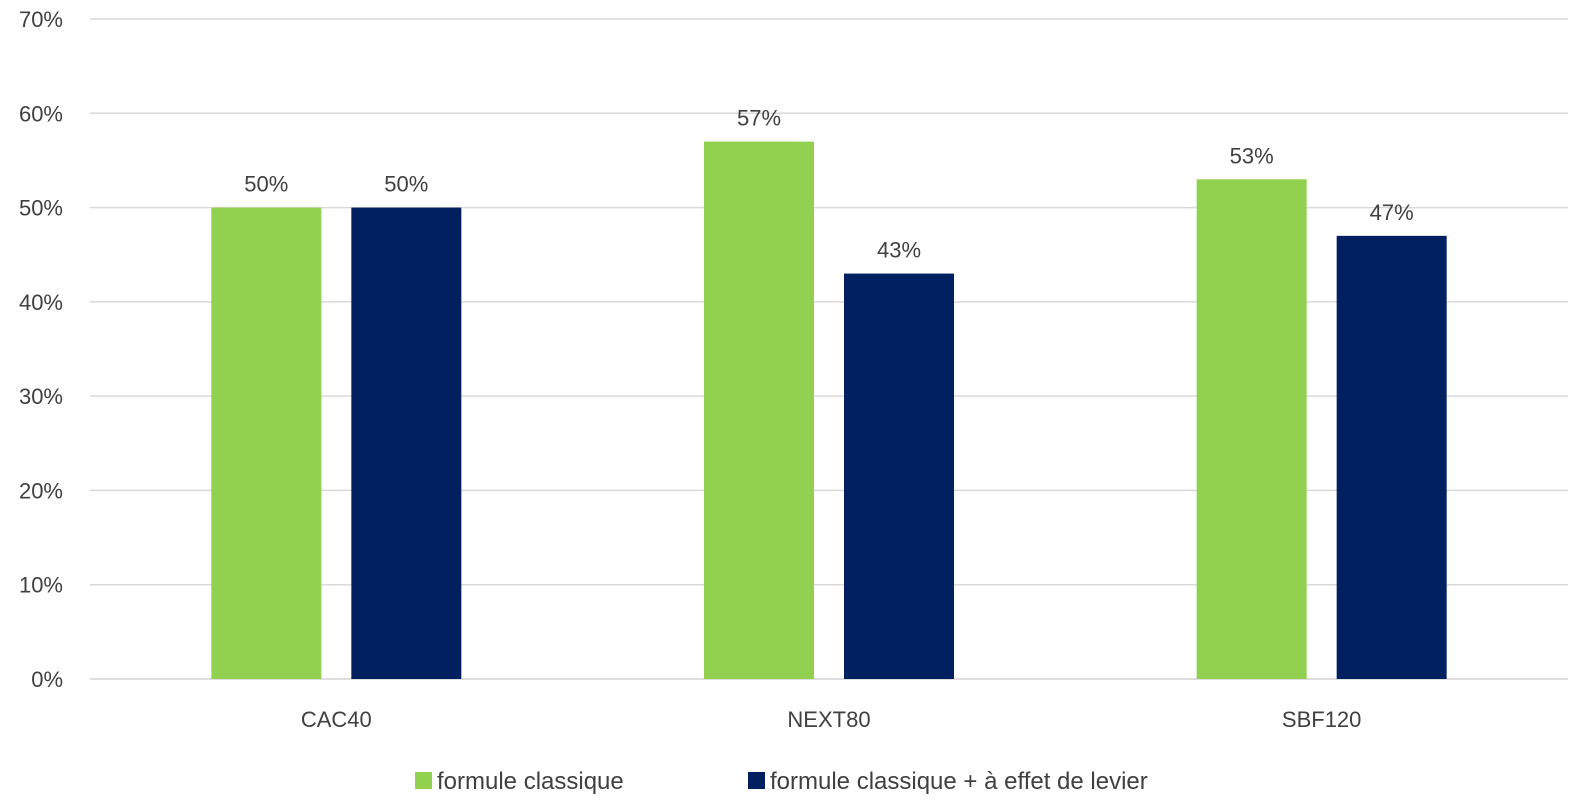 This screenshot has height=808, width=1581. What do you see at coordinates (899, 250) in the screenshot?
I see `data-label: 43%` at bounding box center [899, 250].